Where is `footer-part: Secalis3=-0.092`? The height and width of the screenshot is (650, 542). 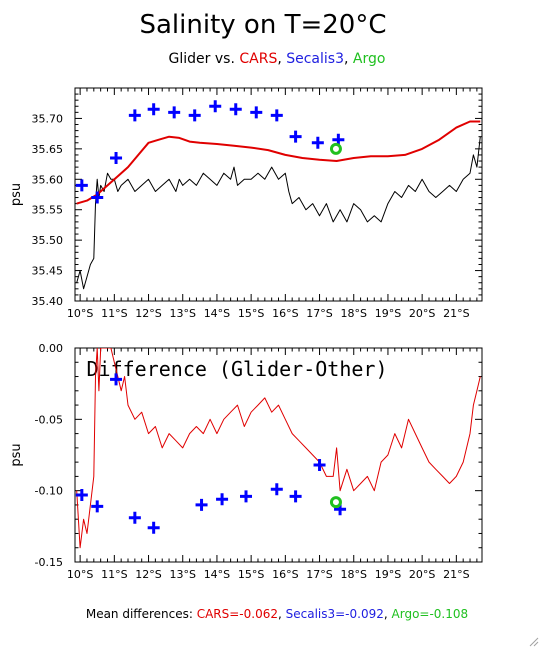 footer-part: Secalis3=-0.092 is located at coordinates (335, 614).